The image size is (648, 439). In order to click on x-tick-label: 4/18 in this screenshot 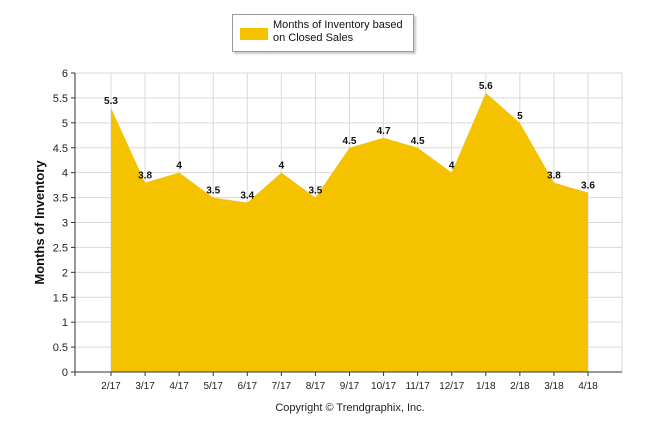, I will do `click(588, 386)`.